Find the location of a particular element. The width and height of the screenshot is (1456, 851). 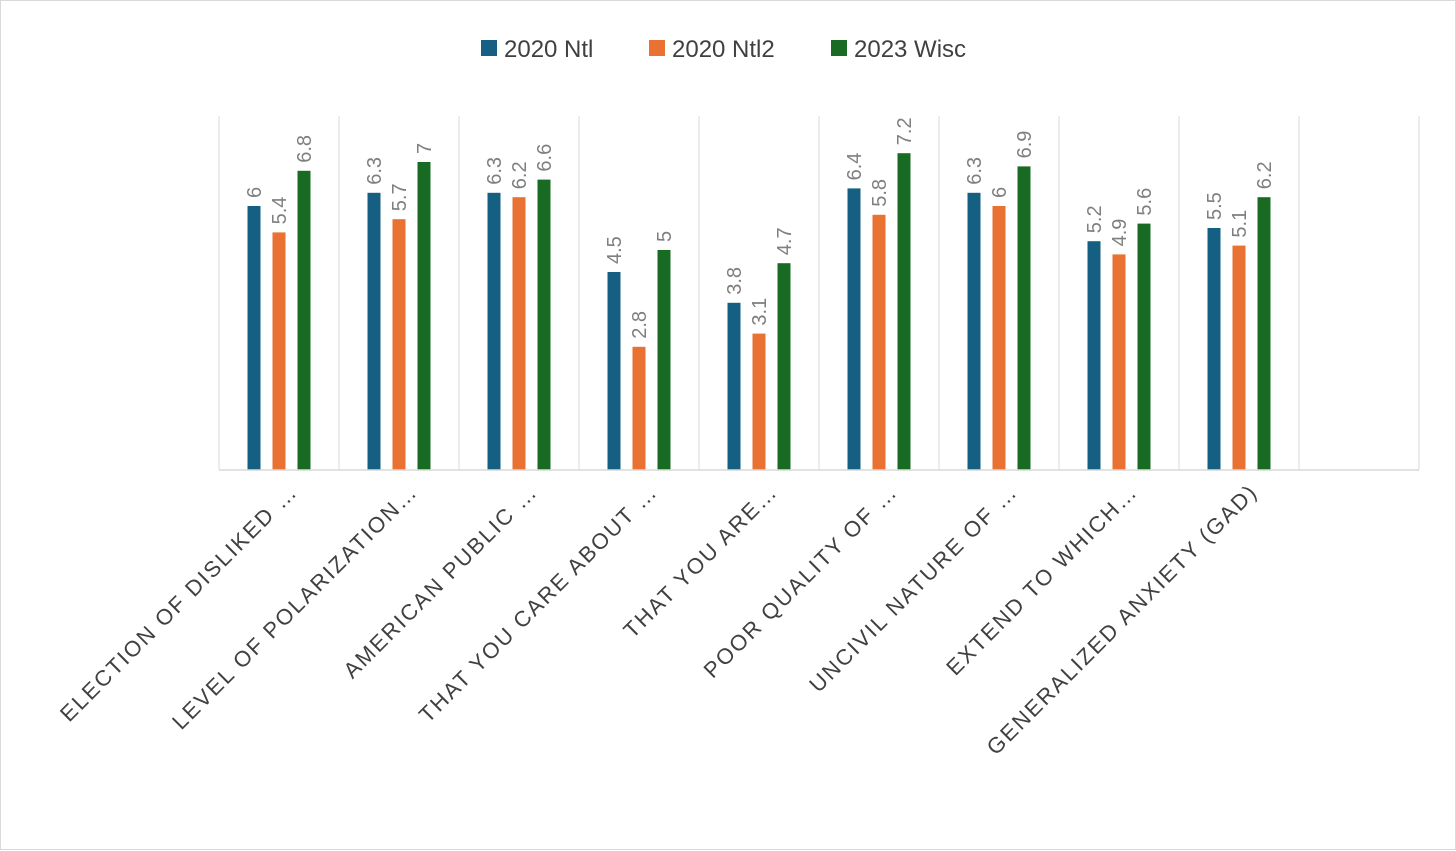

data-label-3-1: 6.8 is located at coordinates (305, 149).